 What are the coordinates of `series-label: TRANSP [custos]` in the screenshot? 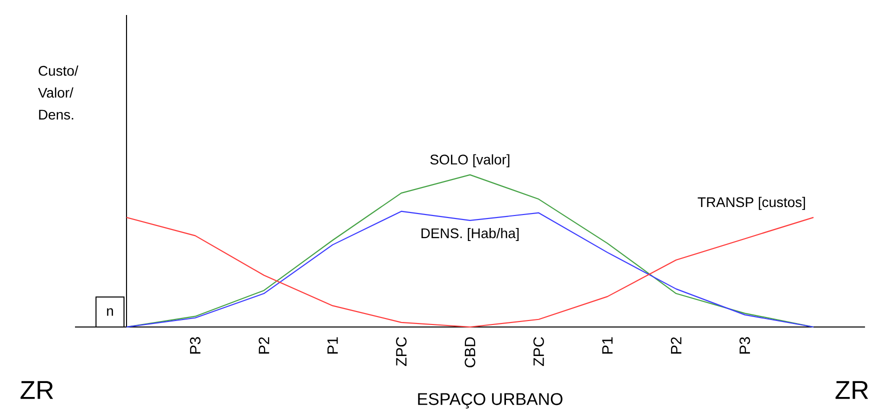 It's located at (751, 203).